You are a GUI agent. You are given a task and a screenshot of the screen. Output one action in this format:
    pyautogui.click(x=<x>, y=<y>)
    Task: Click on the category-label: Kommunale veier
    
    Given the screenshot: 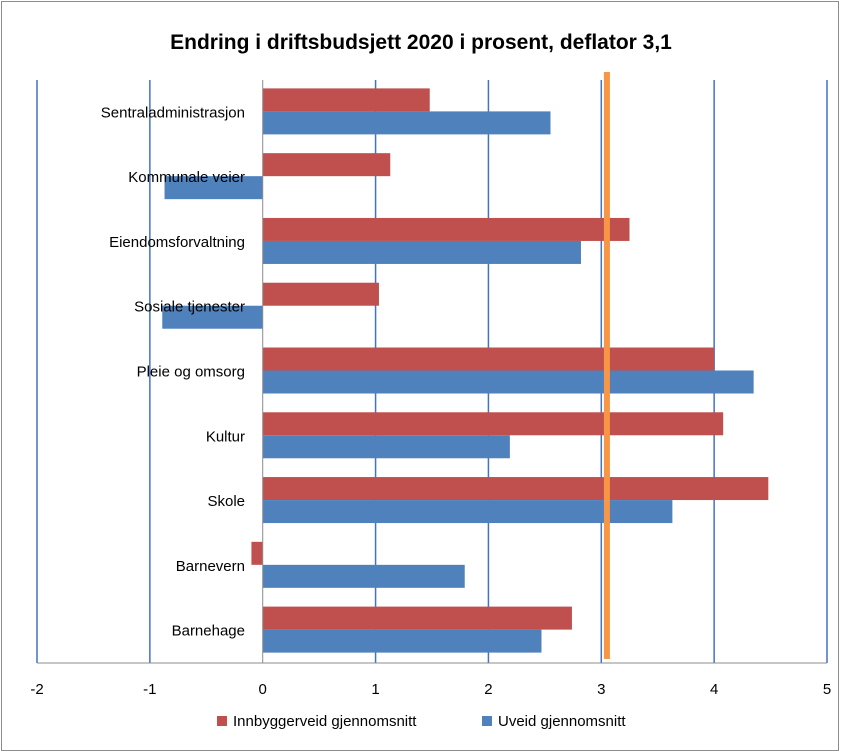 What is the action you would take?
    pyautogui.click(x=186, y=177)
    